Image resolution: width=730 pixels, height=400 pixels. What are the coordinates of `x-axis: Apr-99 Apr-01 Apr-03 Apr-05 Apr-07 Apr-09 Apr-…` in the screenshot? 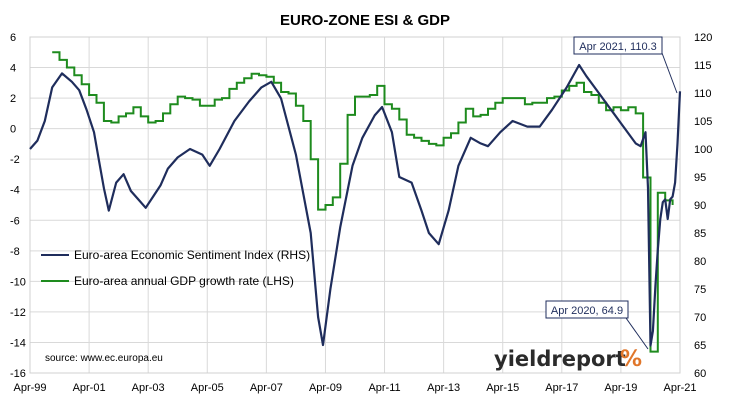 It's located at (354, 388).